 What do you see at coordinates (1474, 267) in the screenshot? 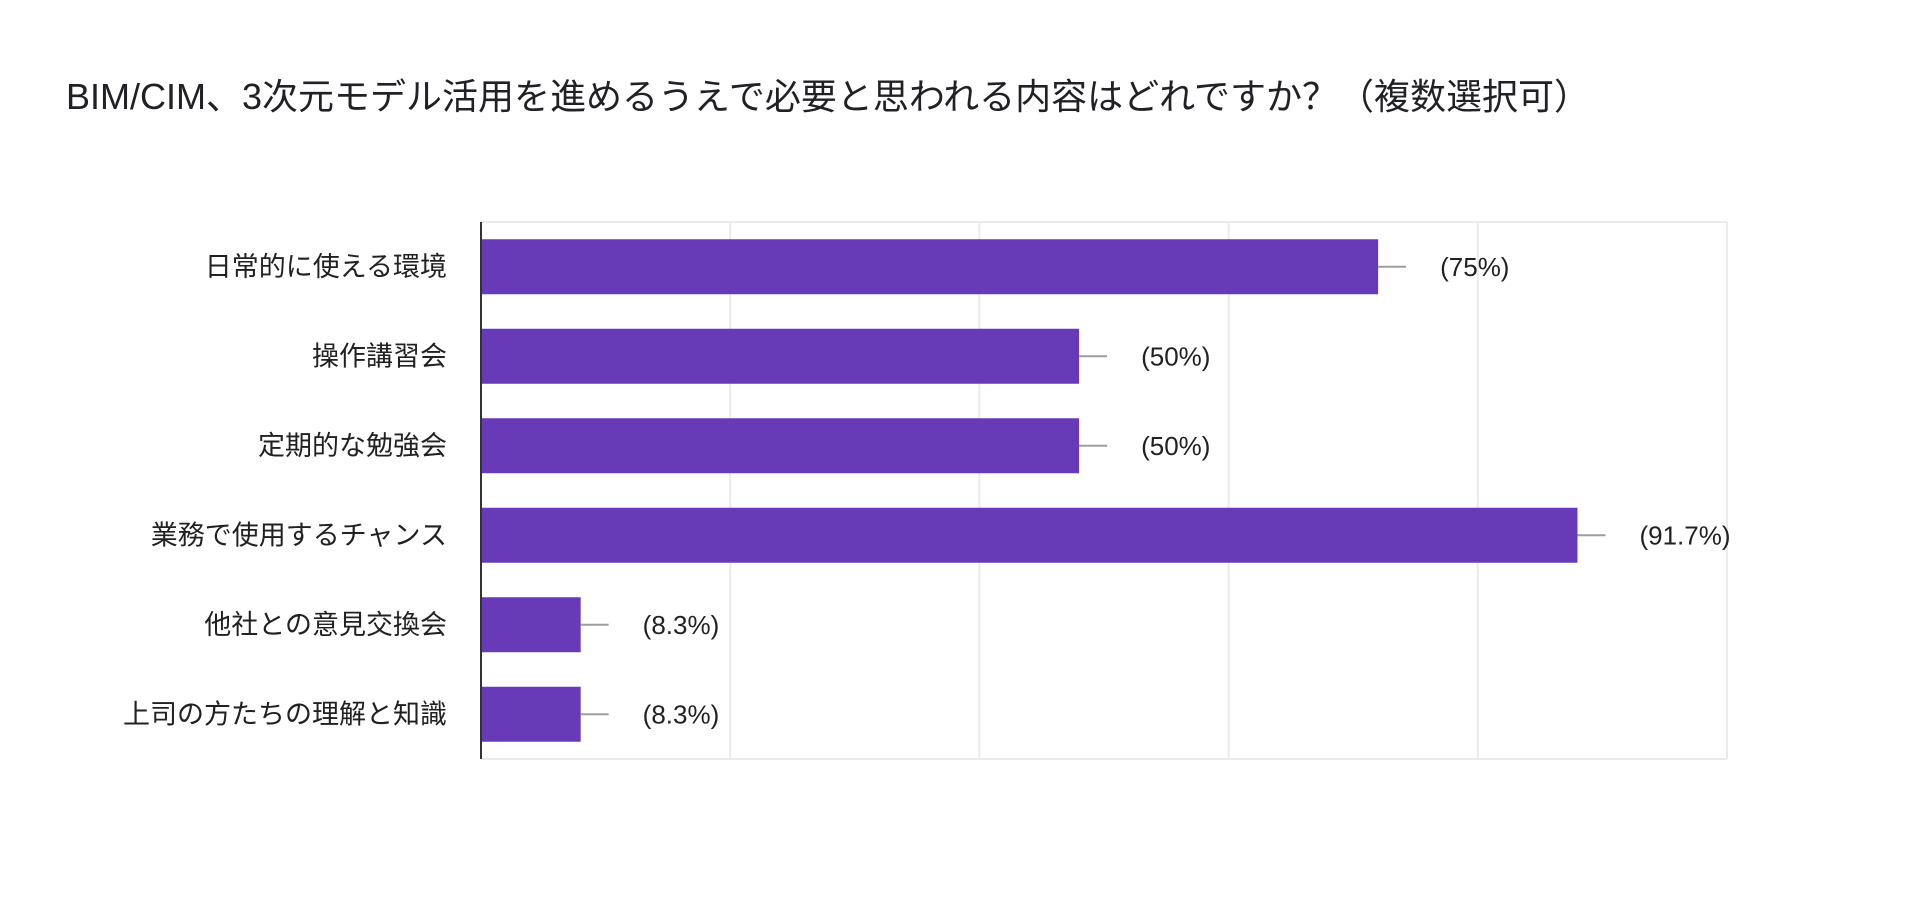
I see `data-label: (75%)` at bounding box center [1474, 267].